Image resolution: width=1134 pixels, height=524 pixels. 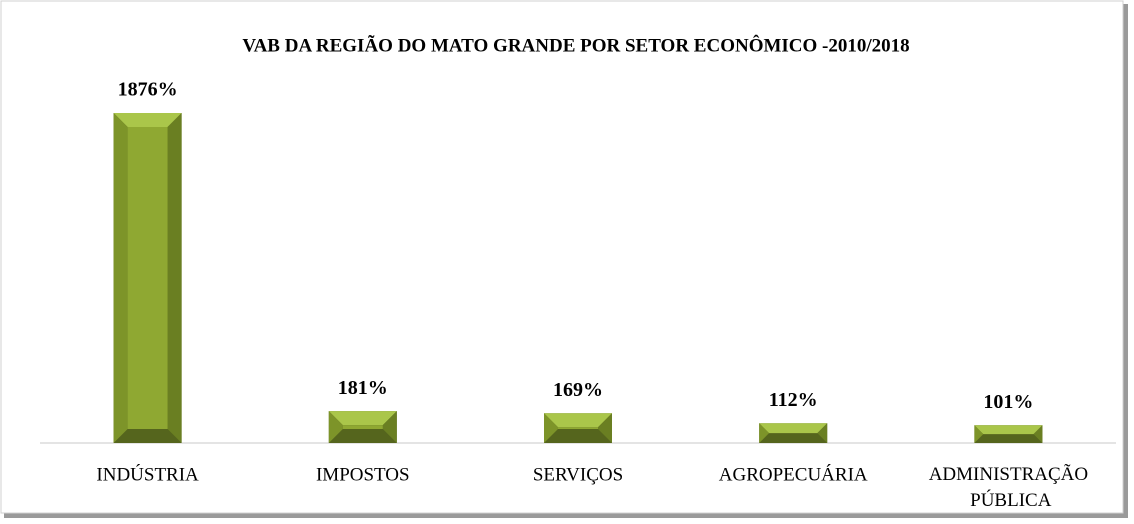 What do you see at coordinates (1008, 402) in the screenshot?
I see `data-label: 101%` at bounding box center [1008, 402].